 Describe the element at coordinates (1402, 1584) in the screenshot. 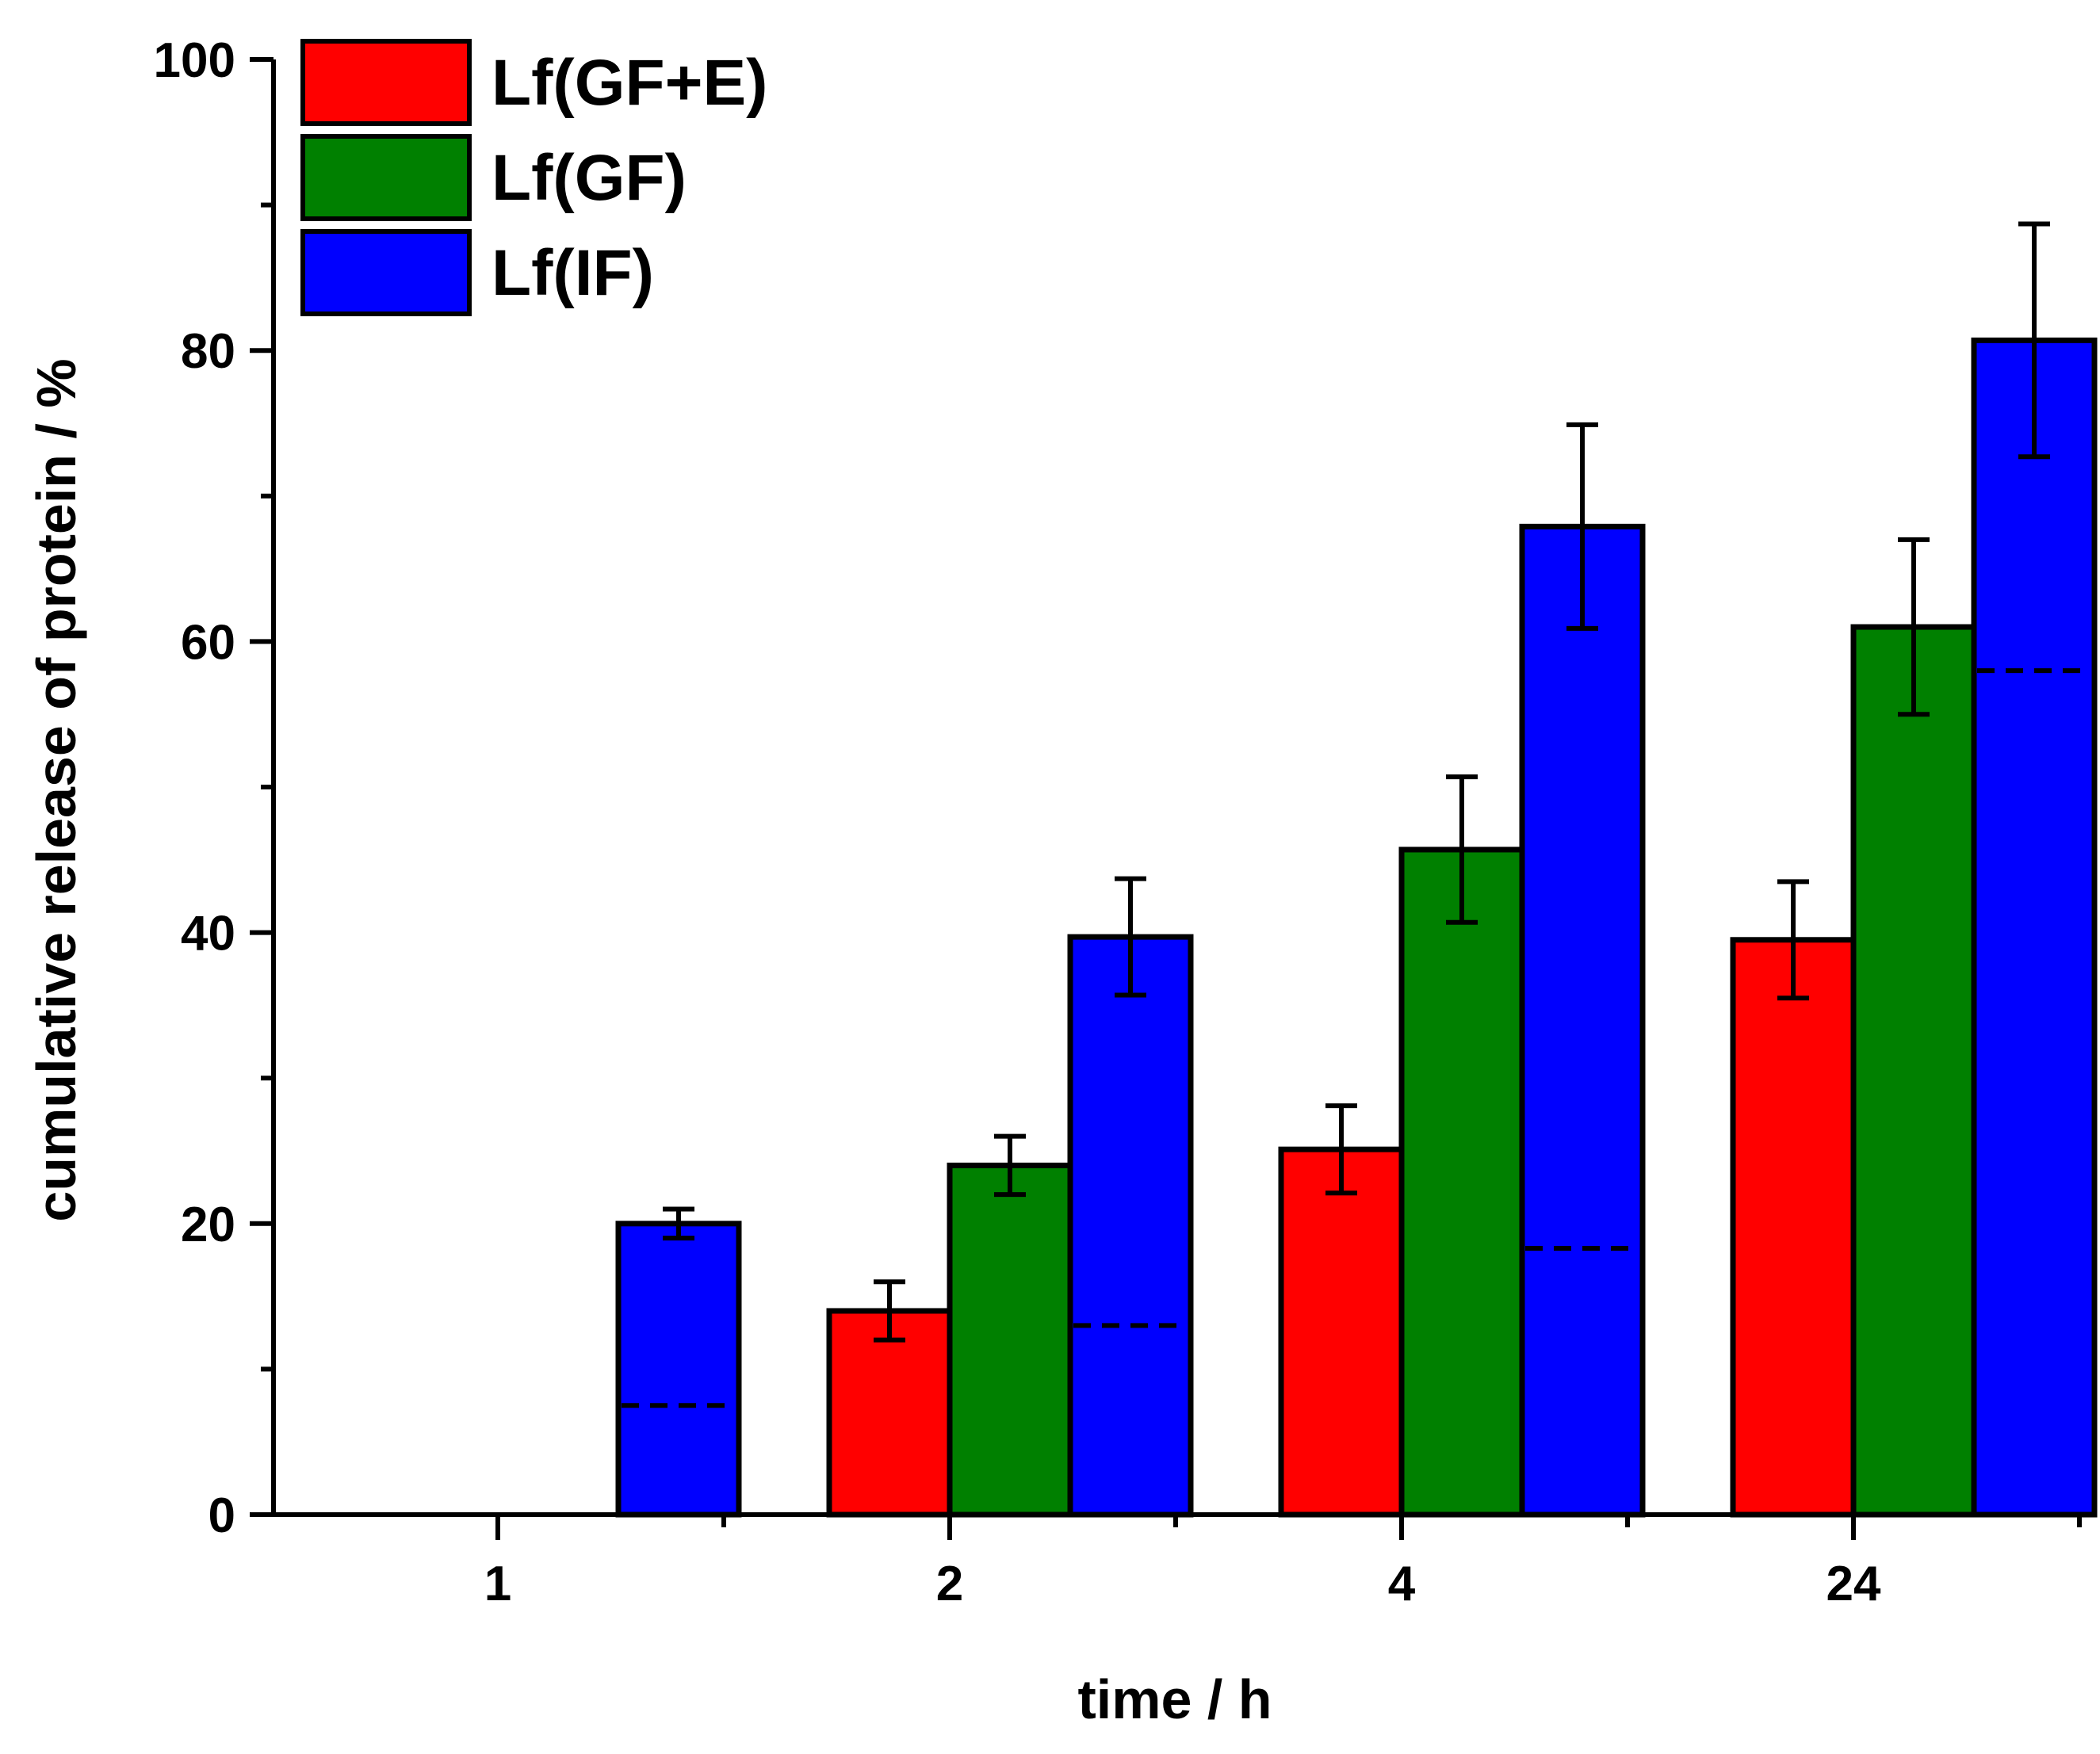

I see `x-tick-label-4: 4` at that location.